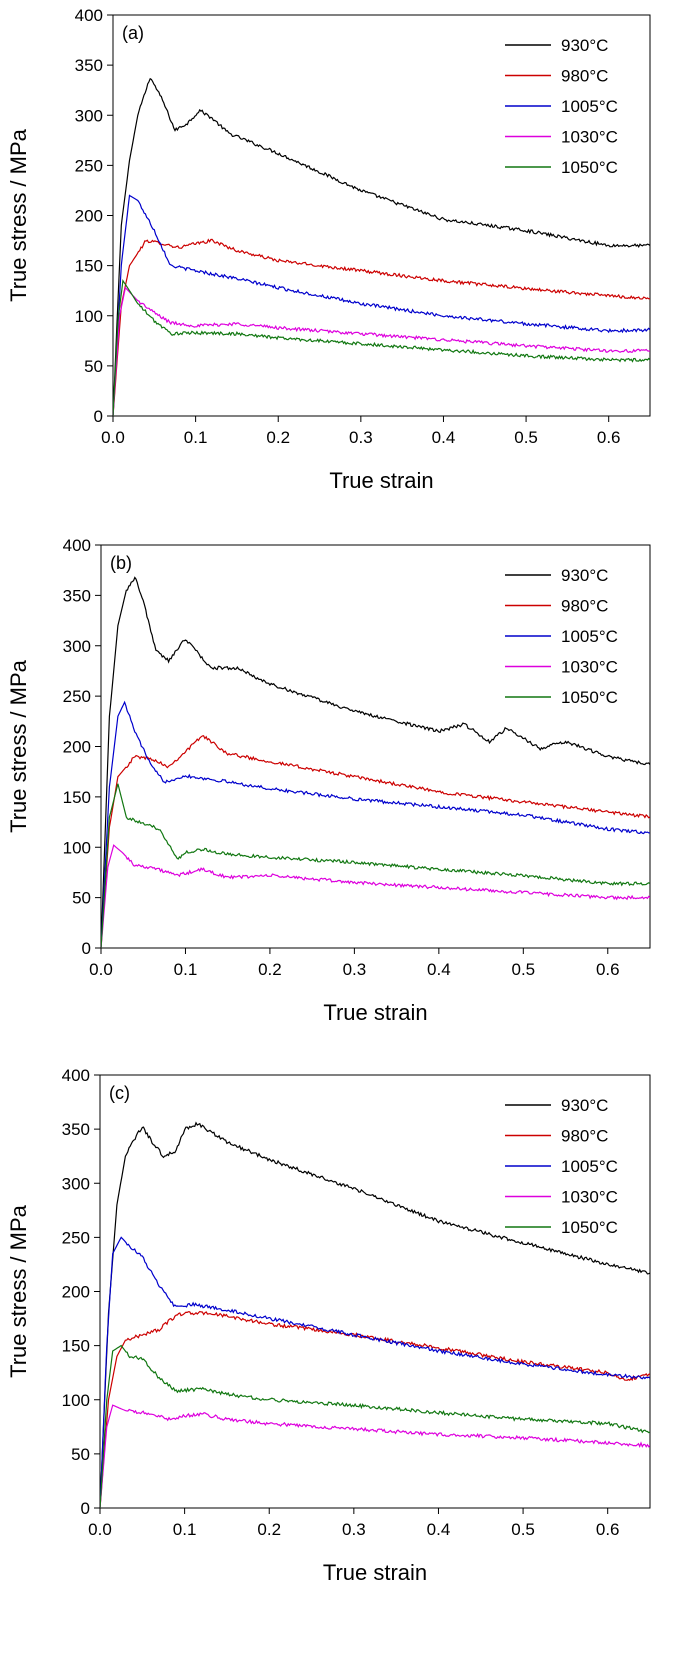  I want to click on panel-label: (c), so click(119, 1093).